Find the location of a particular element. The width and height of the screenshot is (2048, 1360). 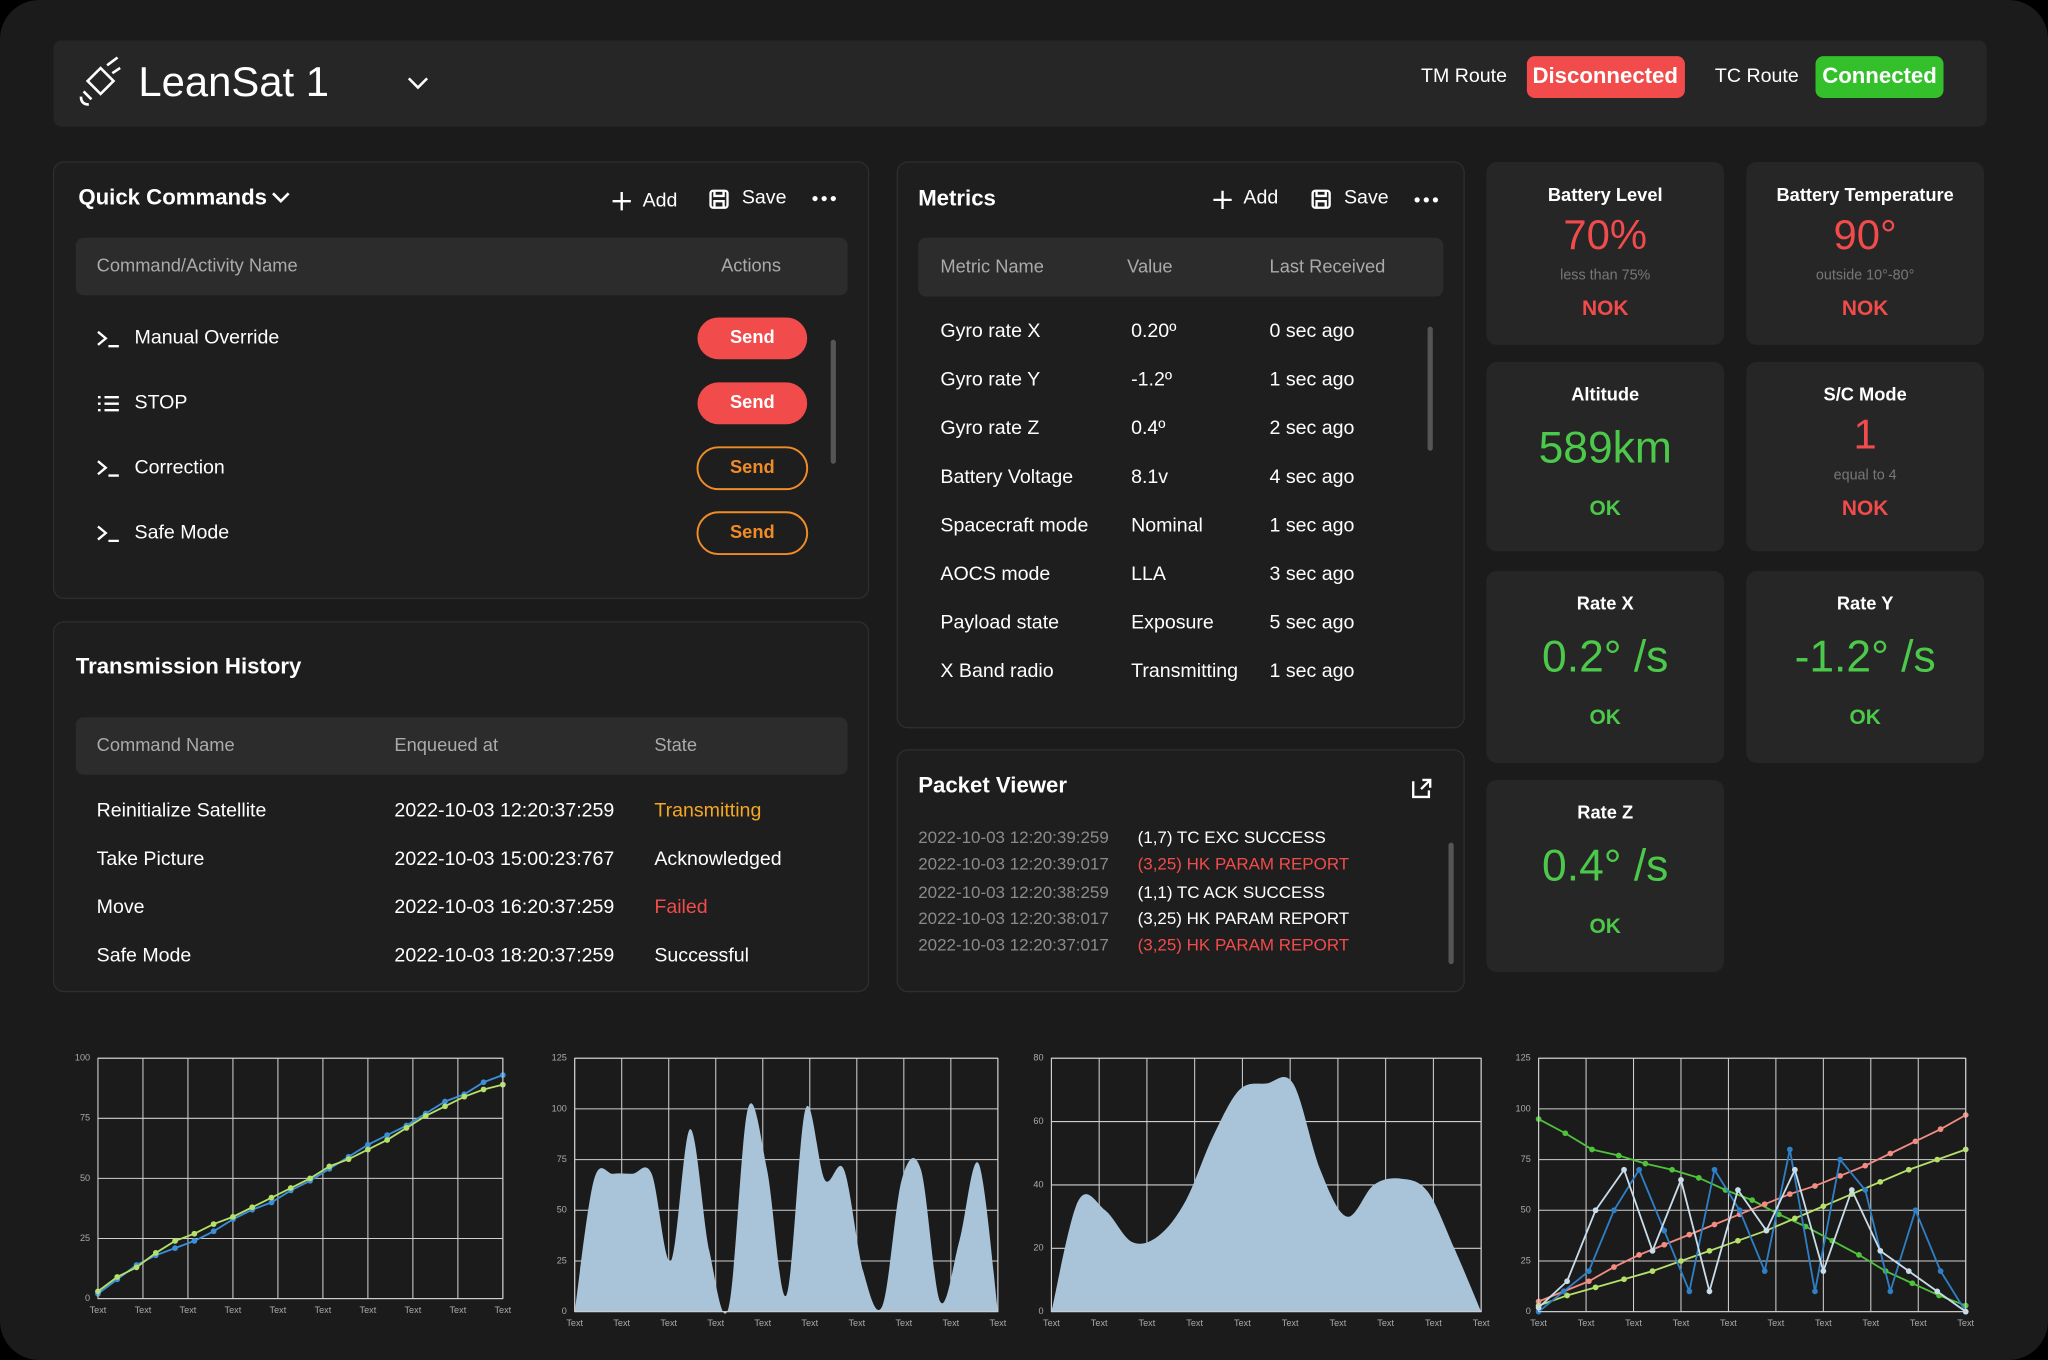

area is located at coordinates (786, 1208).